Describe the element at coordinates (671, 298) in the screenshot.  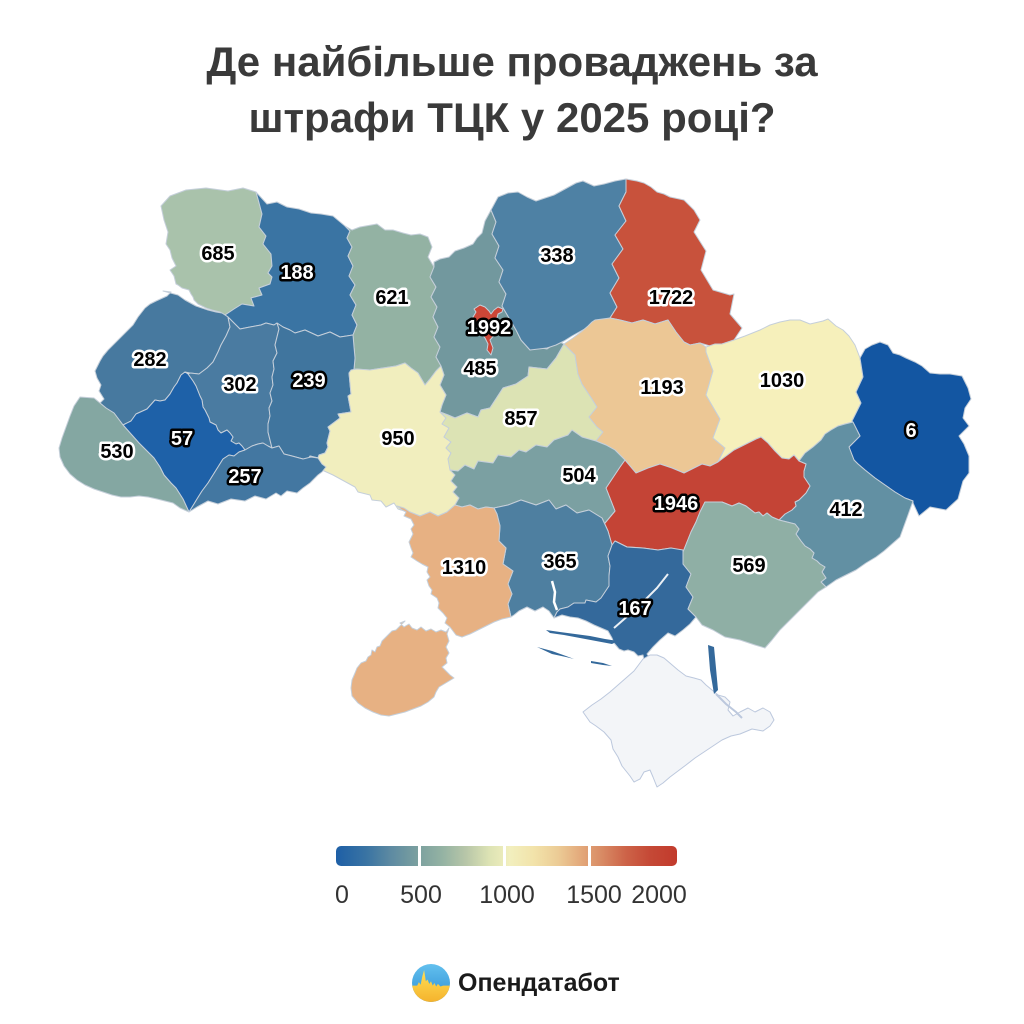
I see `svg-text: 1722` at that location.